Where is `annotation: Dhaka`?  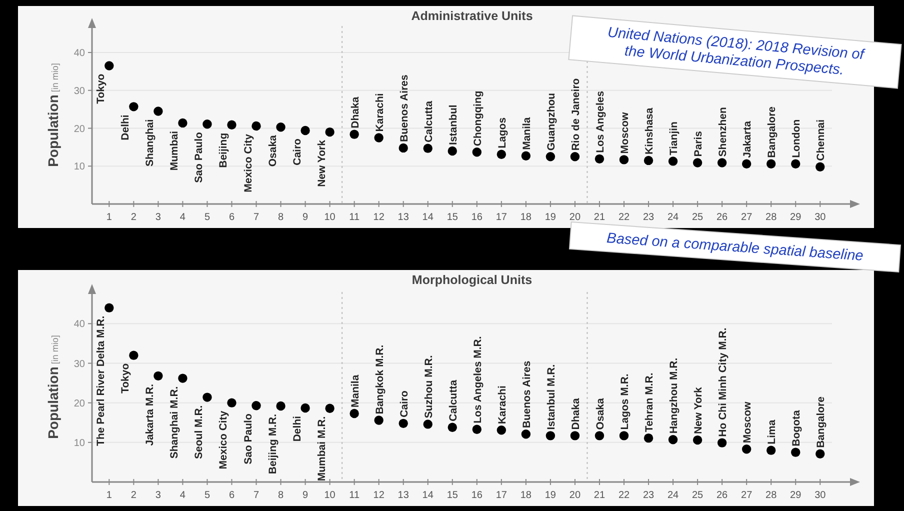 annotation: Dhaka is located at coordinates (576, 414).